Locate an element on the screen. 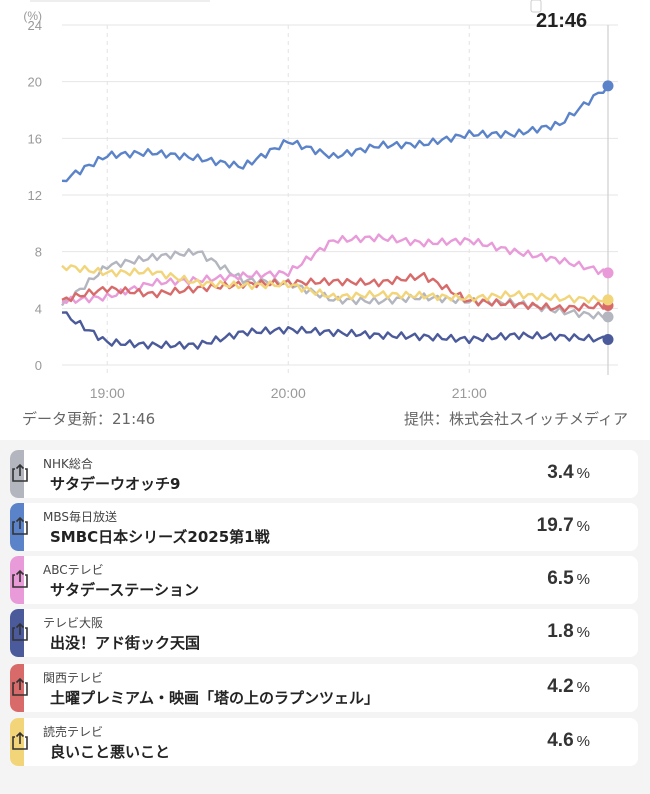 This screenshot has width=650, height=794. svg-text: 4 is located at coordinates (38, 308).